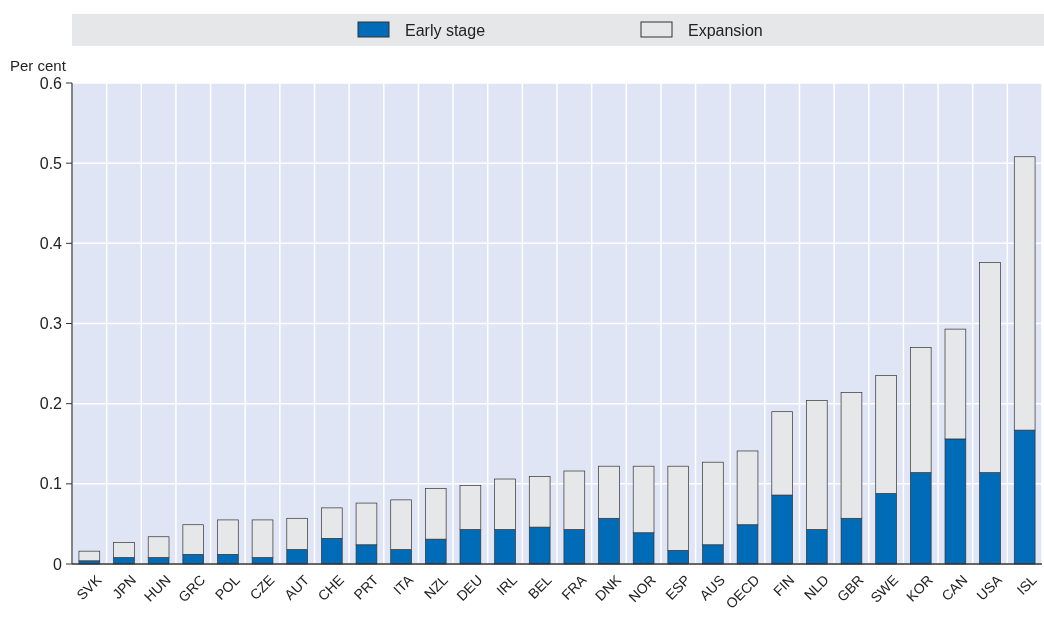  I want to click on x-tick-label: NZL, so click(435, 586).